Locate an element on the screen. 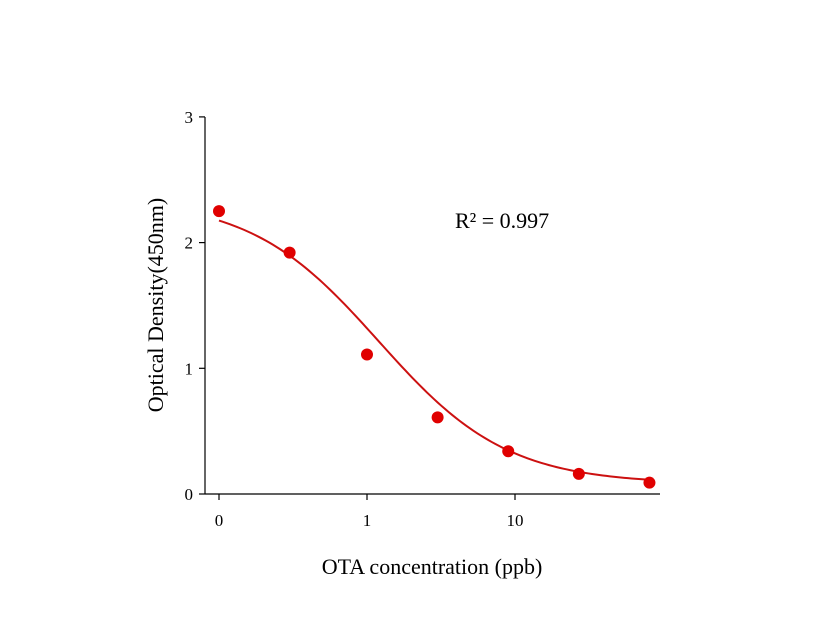  y-tick-label: 1 is located at coordinates (189, 368).